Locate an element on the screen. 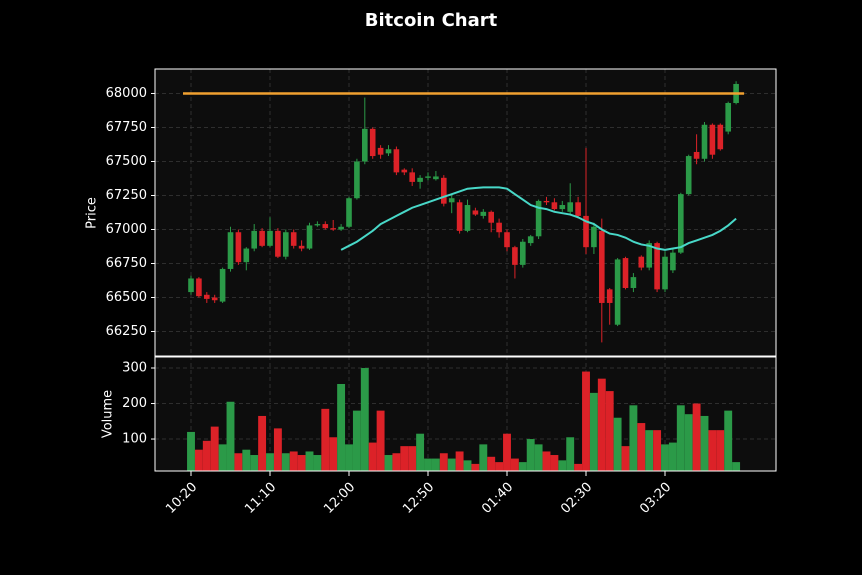 The height and width of the screenshot is (575, 862). volume-tick-label: 300 is located at coordinates (134, 368).